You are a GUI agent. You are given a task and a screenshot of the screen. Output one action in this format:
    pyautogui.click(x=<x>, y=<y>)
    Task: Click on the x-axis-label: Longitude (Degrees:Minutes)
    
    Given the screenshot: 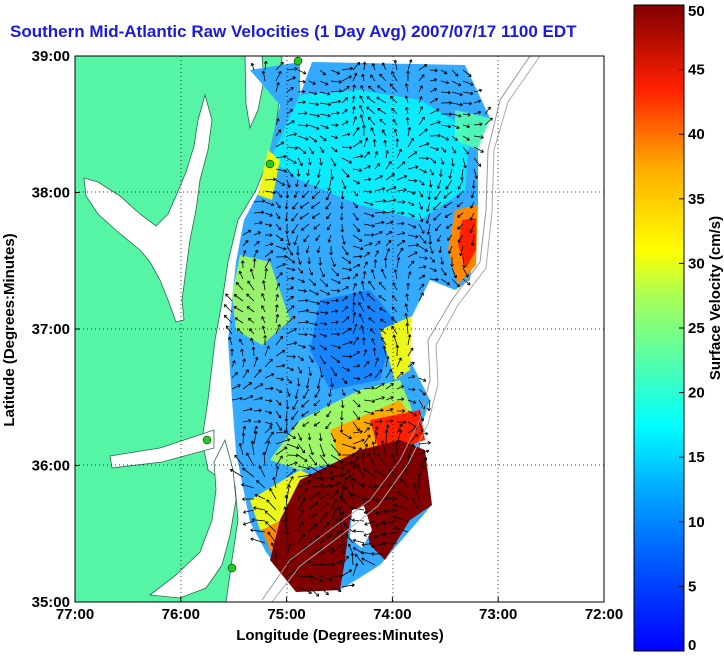 What is the action you would take?
    pyautogui.click(x=340, y=635)
    